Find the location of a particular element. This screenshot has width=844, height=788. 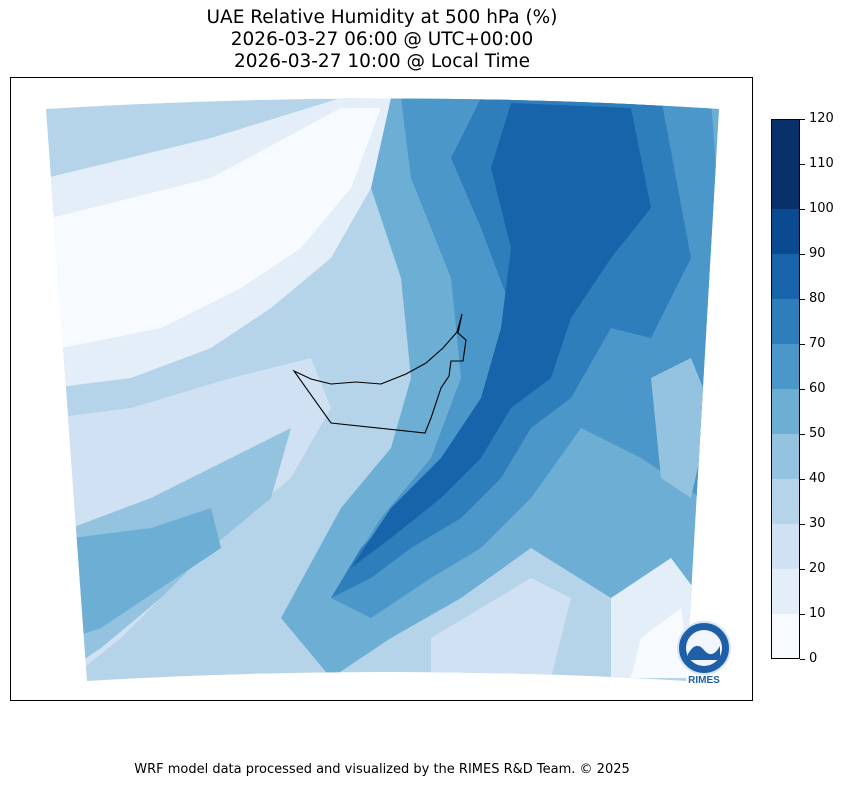

colorbar-tick-label: 100 is located at coordinates (821, 208).